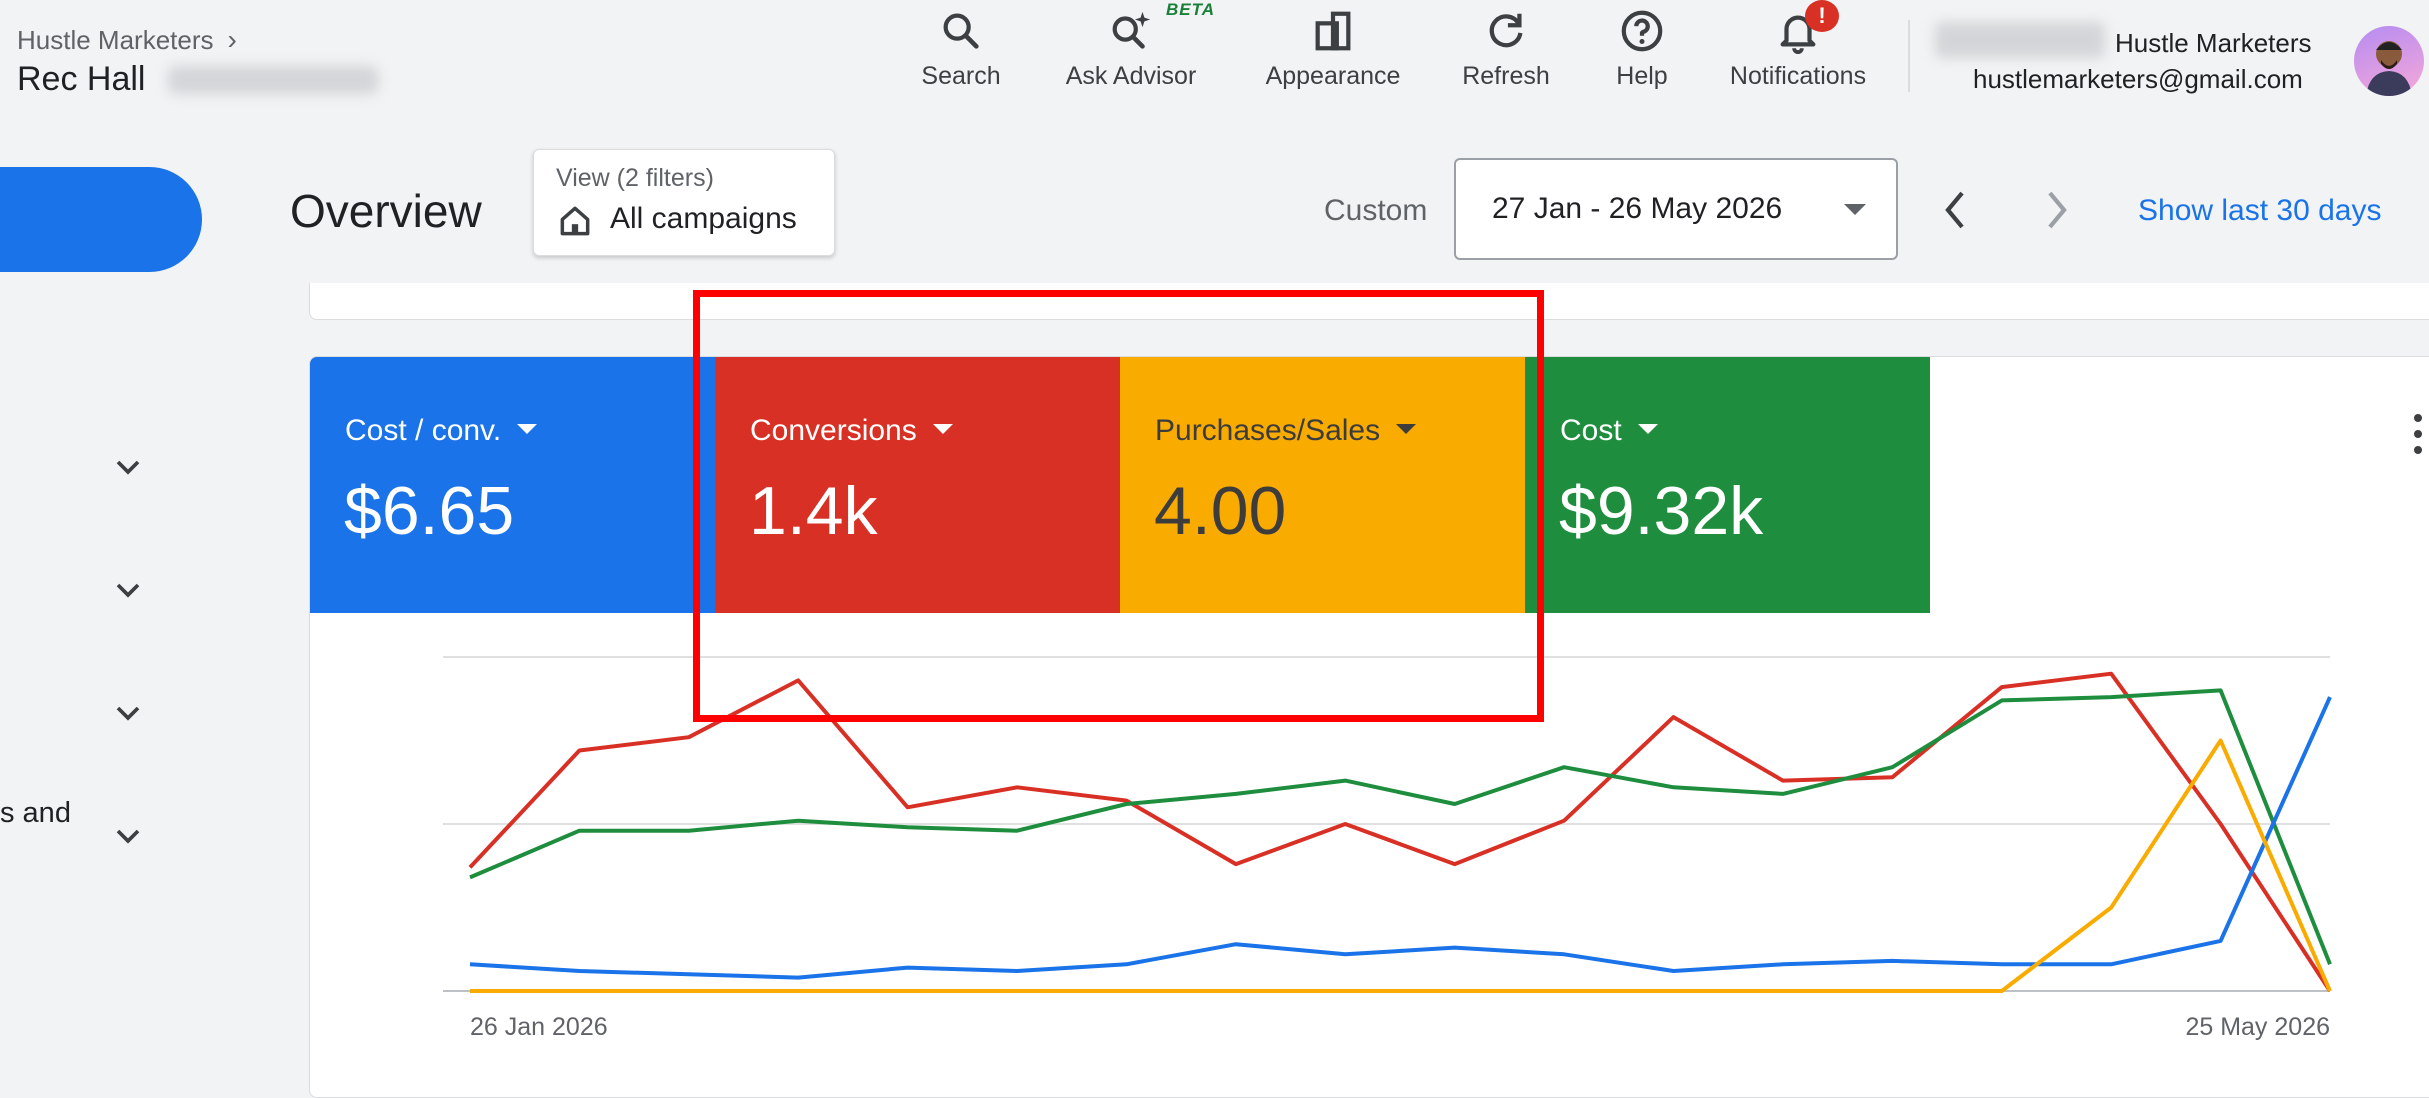  What do you see at coordinates (2418, 434) in the screenshot?
I see `more-options-icon` at bounding box center [2418, 434].